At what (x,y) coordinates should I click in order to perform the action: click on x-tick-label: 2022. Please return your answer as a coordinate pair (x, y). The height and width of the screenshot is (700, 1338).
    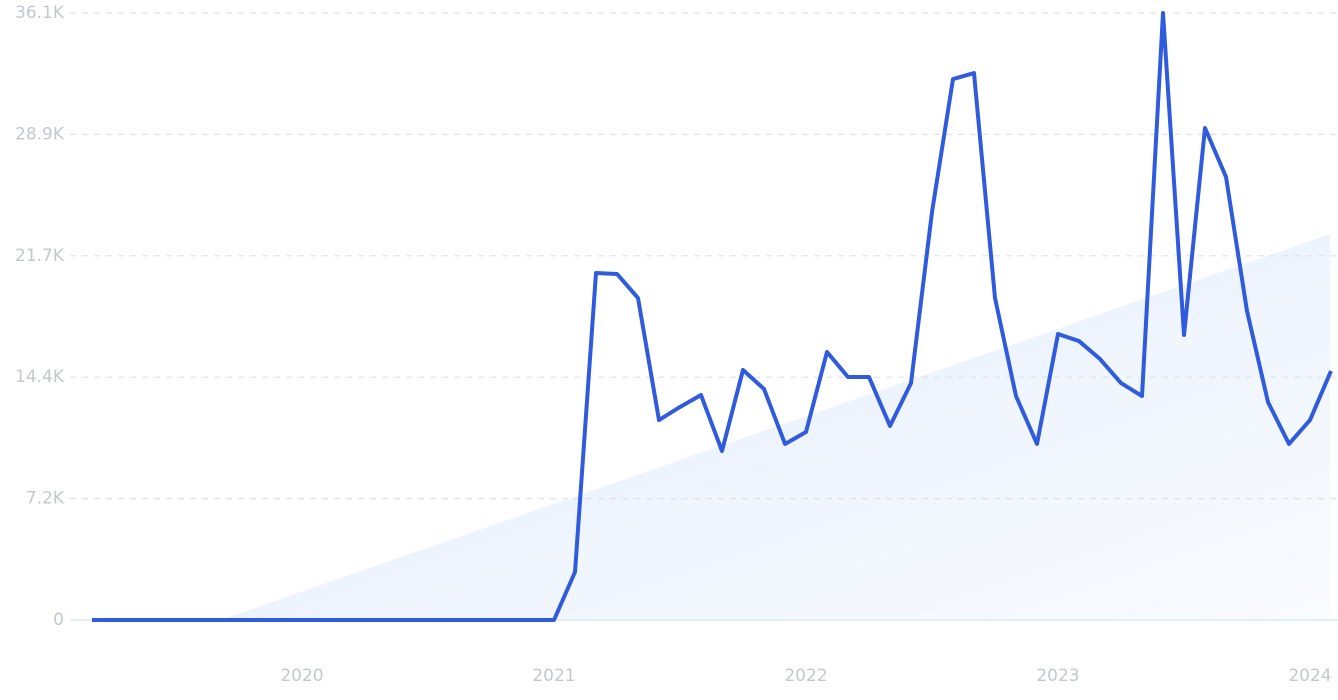
    Looking at the image, I should click on (805, 676).